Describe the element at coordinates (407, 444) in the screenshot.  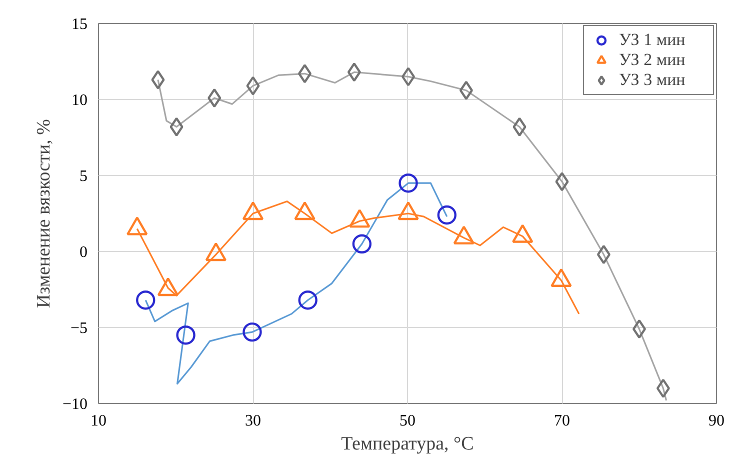
I see `x-axis-title: Температура, °C` at that location.